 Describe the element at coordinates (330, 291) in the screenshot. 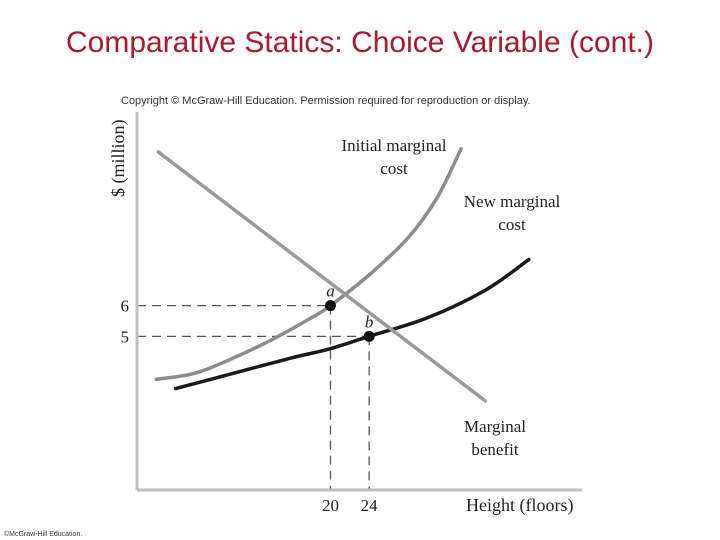

I see `point-label-a: a` at that location.